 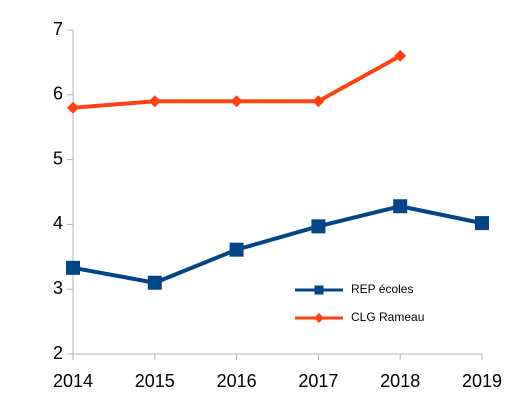 What do you see at coordinates (382, 289) in the screenshot?
I see `legend-label: REP écoles` at bounding box center [382, 289].